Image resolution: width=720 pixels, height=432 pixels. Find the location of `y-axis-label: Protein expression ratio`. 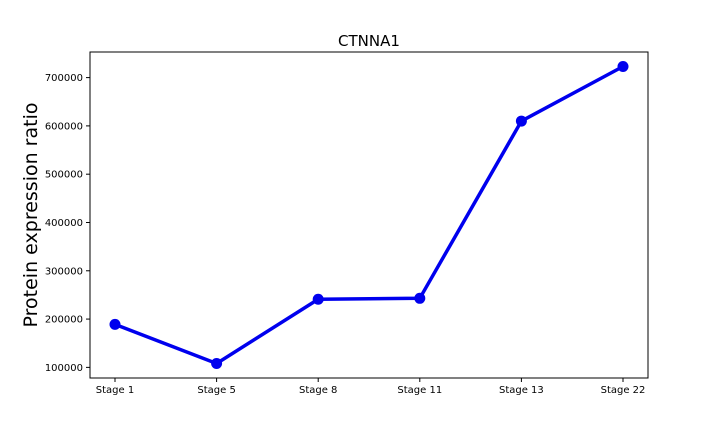

y-axis-label: Protein expression ratio is located at coordinates (31, 215).